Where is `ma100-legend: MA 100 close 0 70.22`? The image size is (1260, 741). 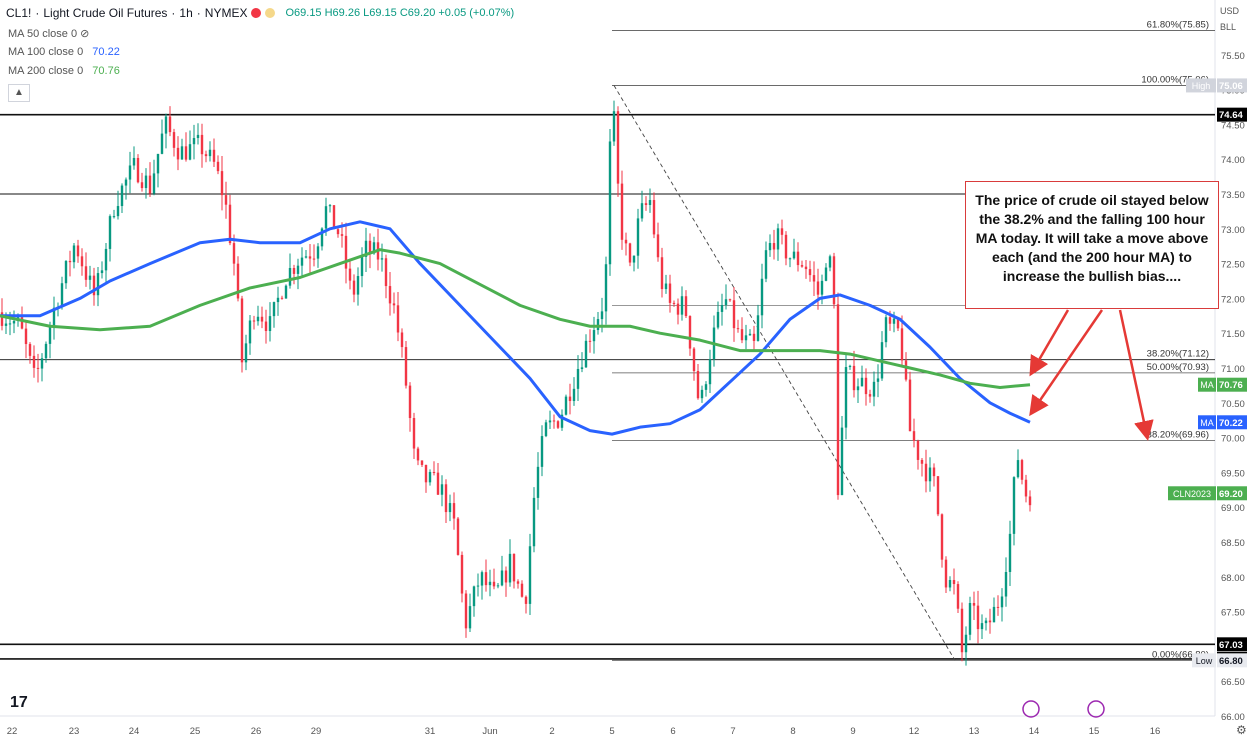
ma100-legend: MA 100 close 0 70.22 is located at coordinates (64, 52).